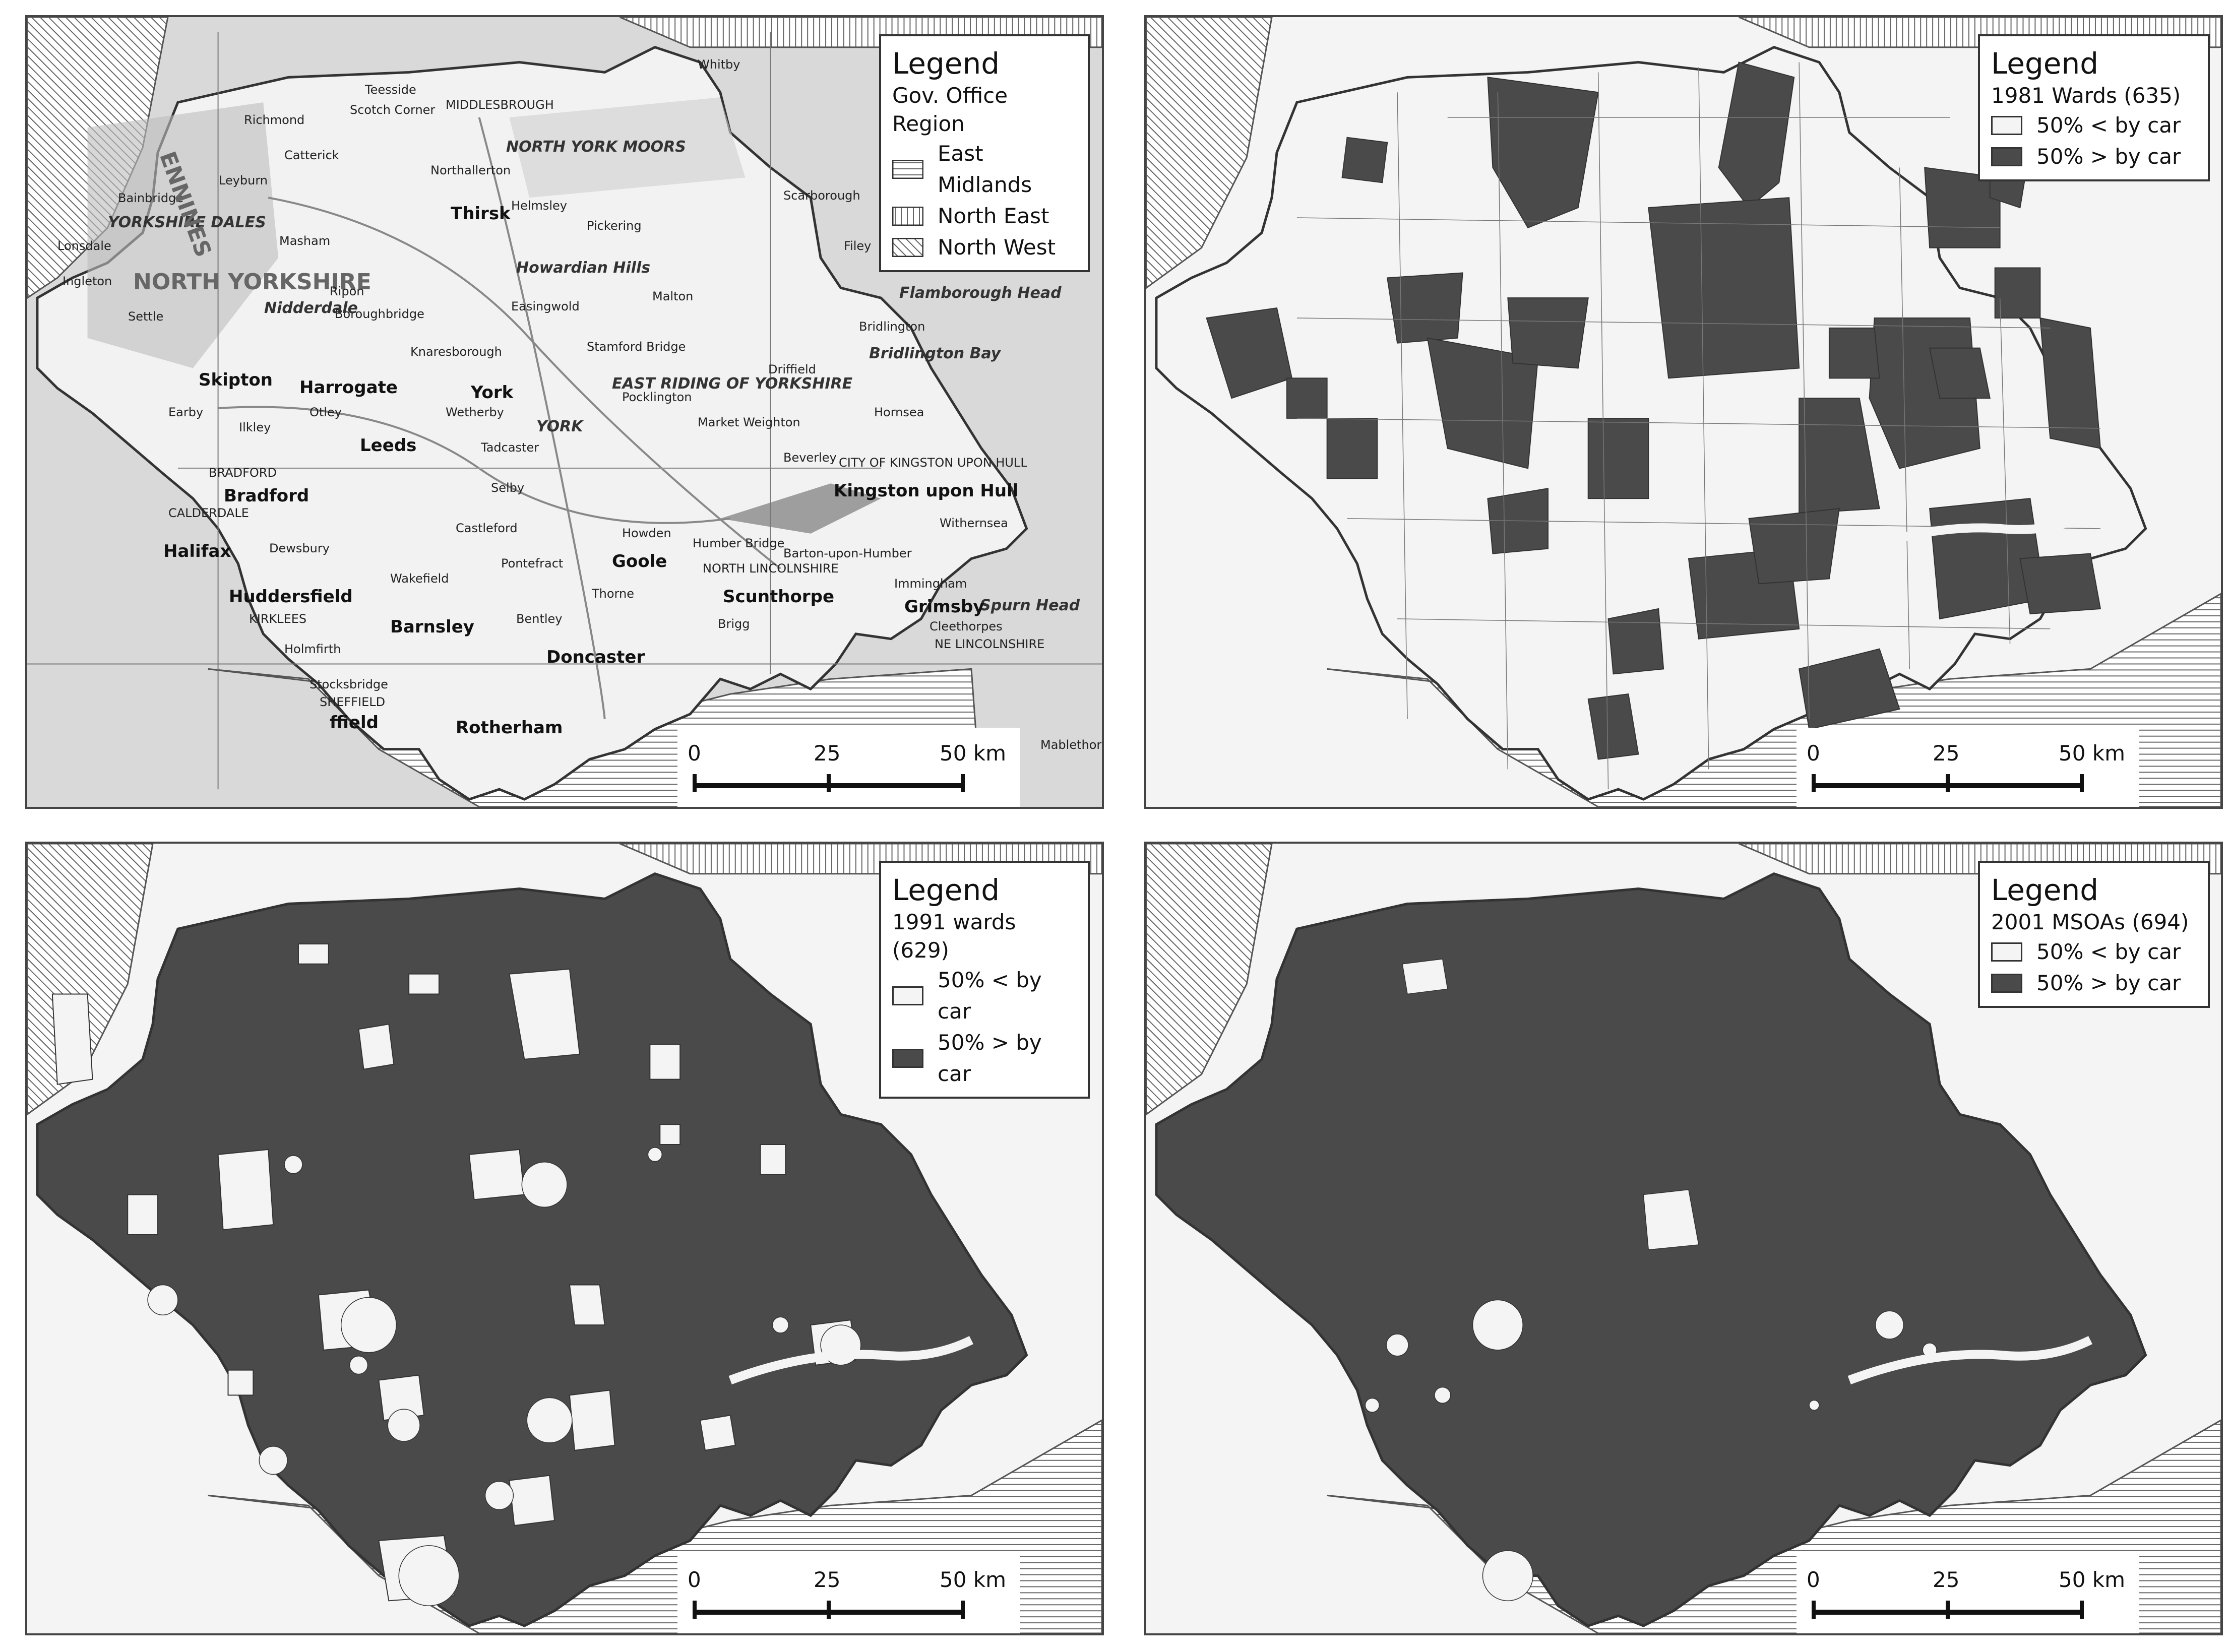  What do you see at coordinates (739, 543) in the screenshot?
I see `place-label: Humber Bridge` at bounding box center [739, 543].